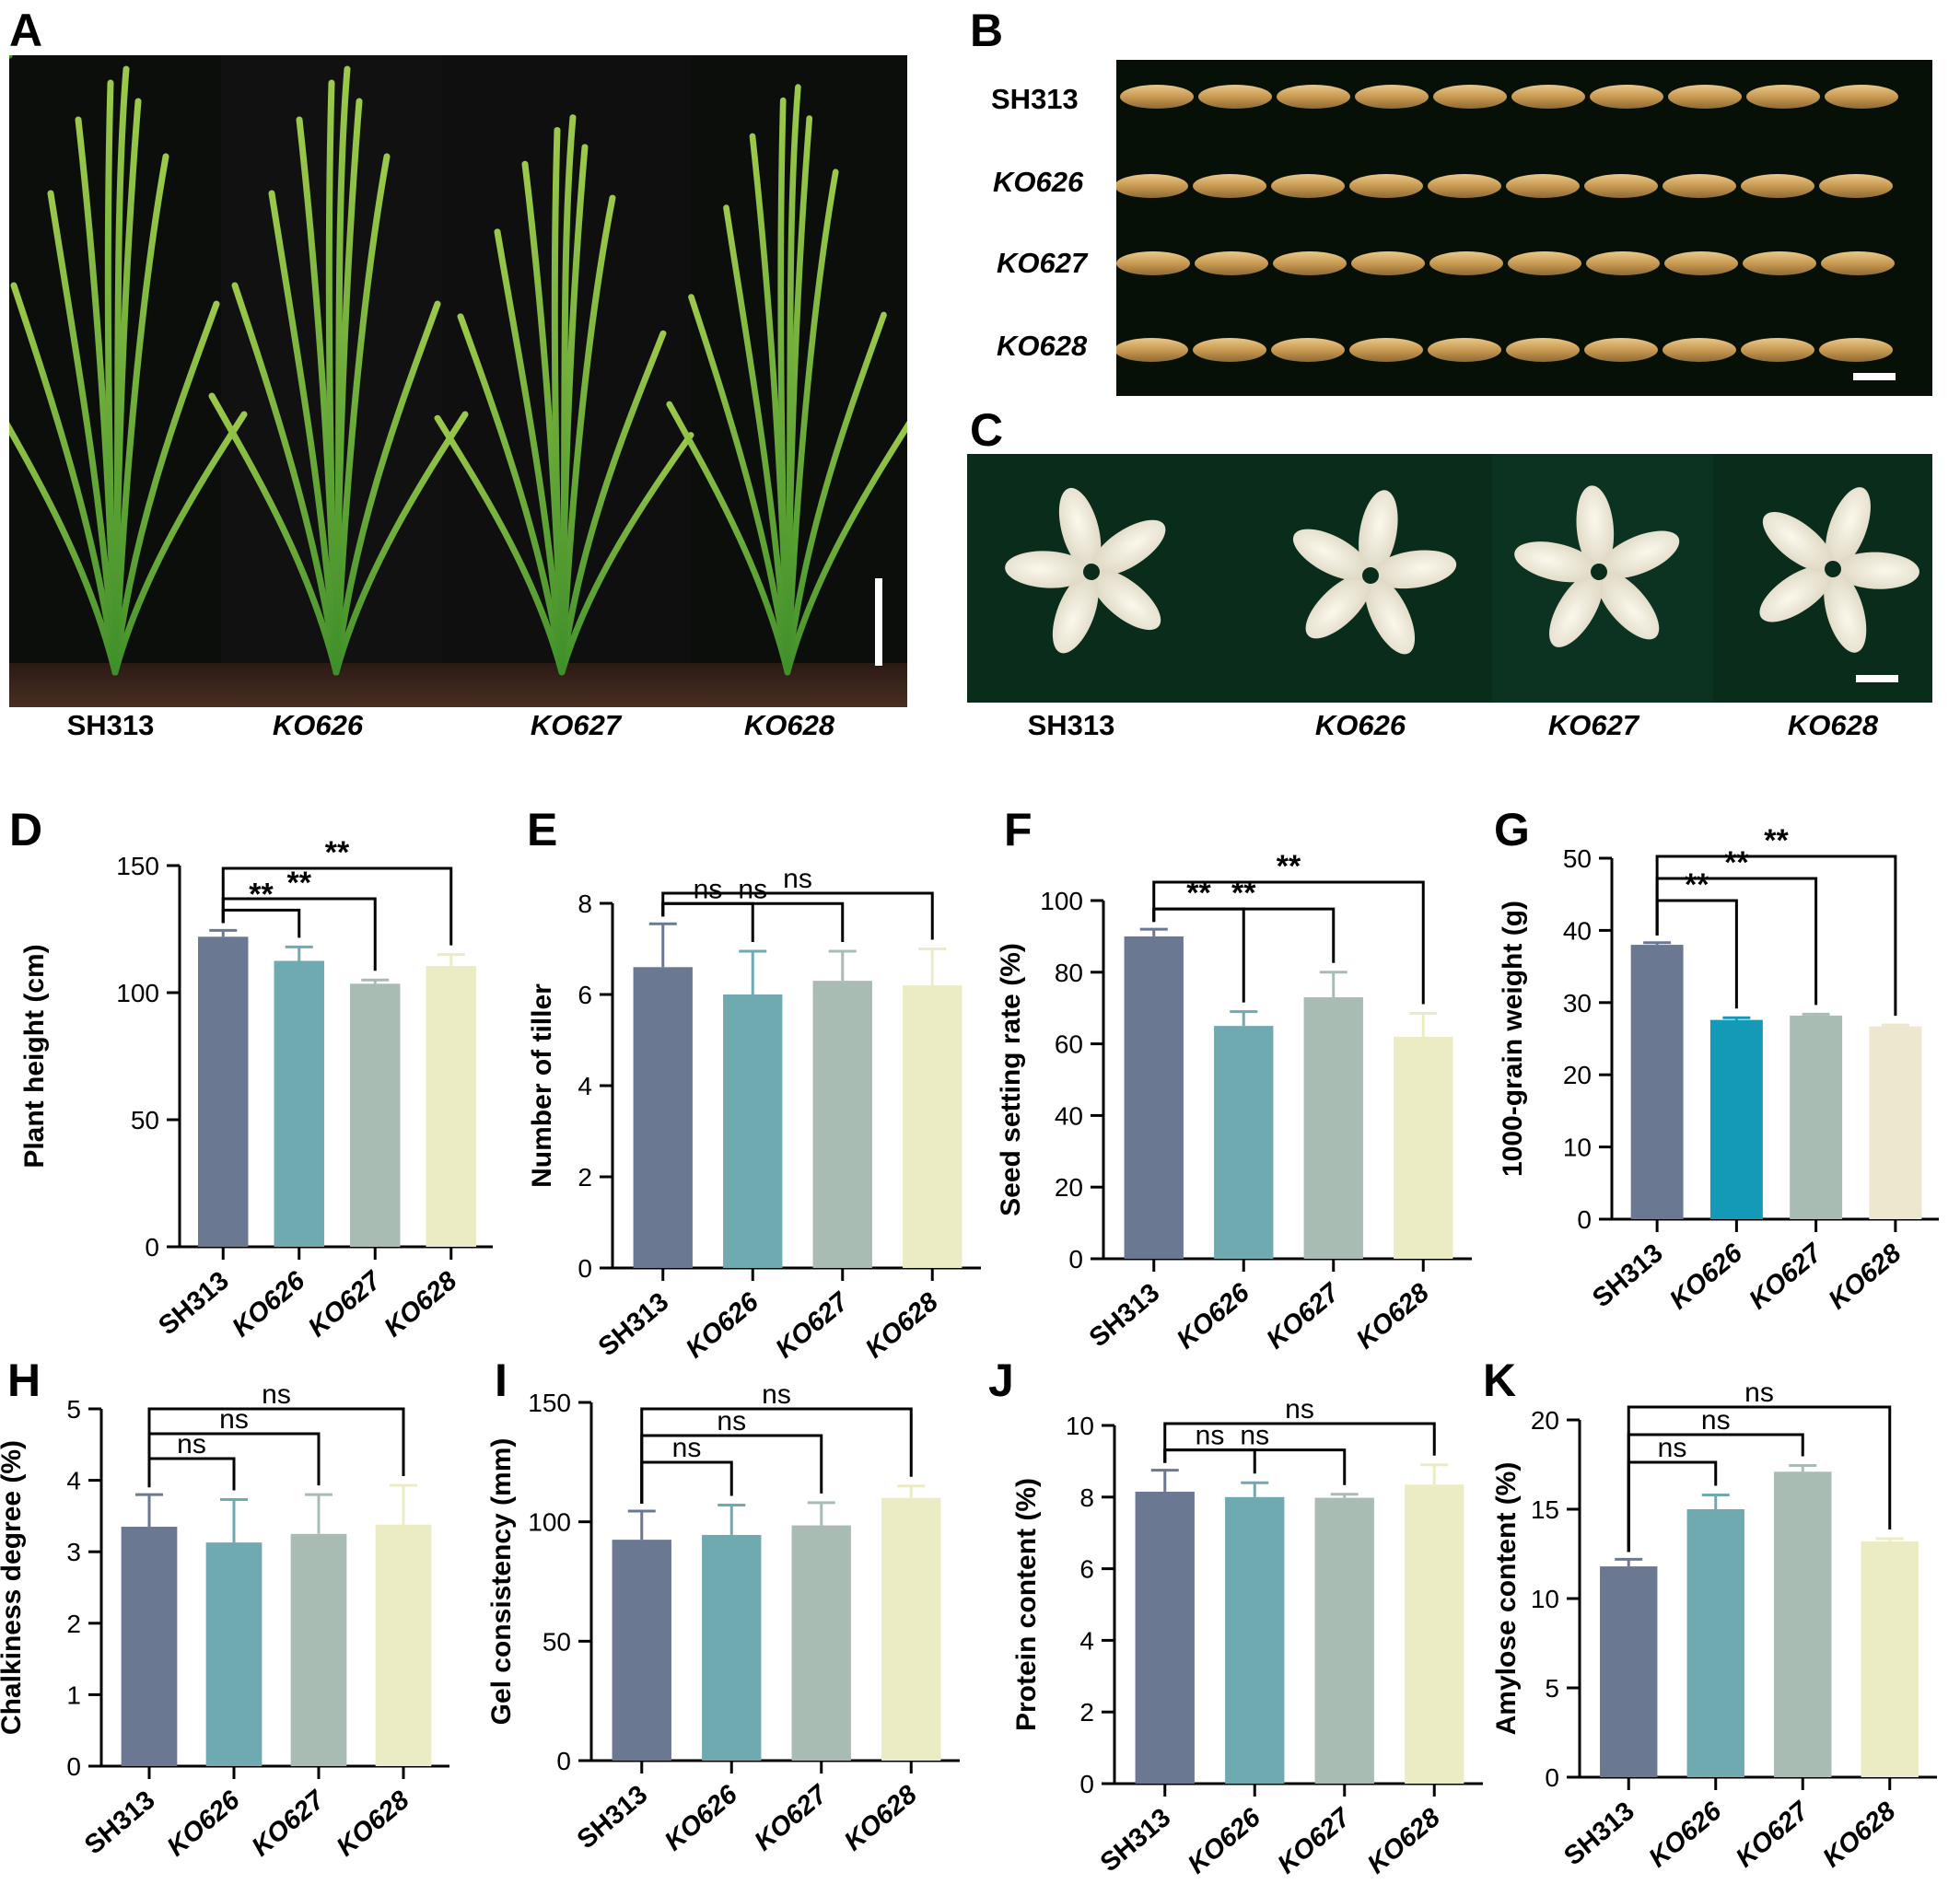  Describe the element at coordinates (1833, 725) in the screenshot. I see `rice-caption-ko628: KO628` at that location.